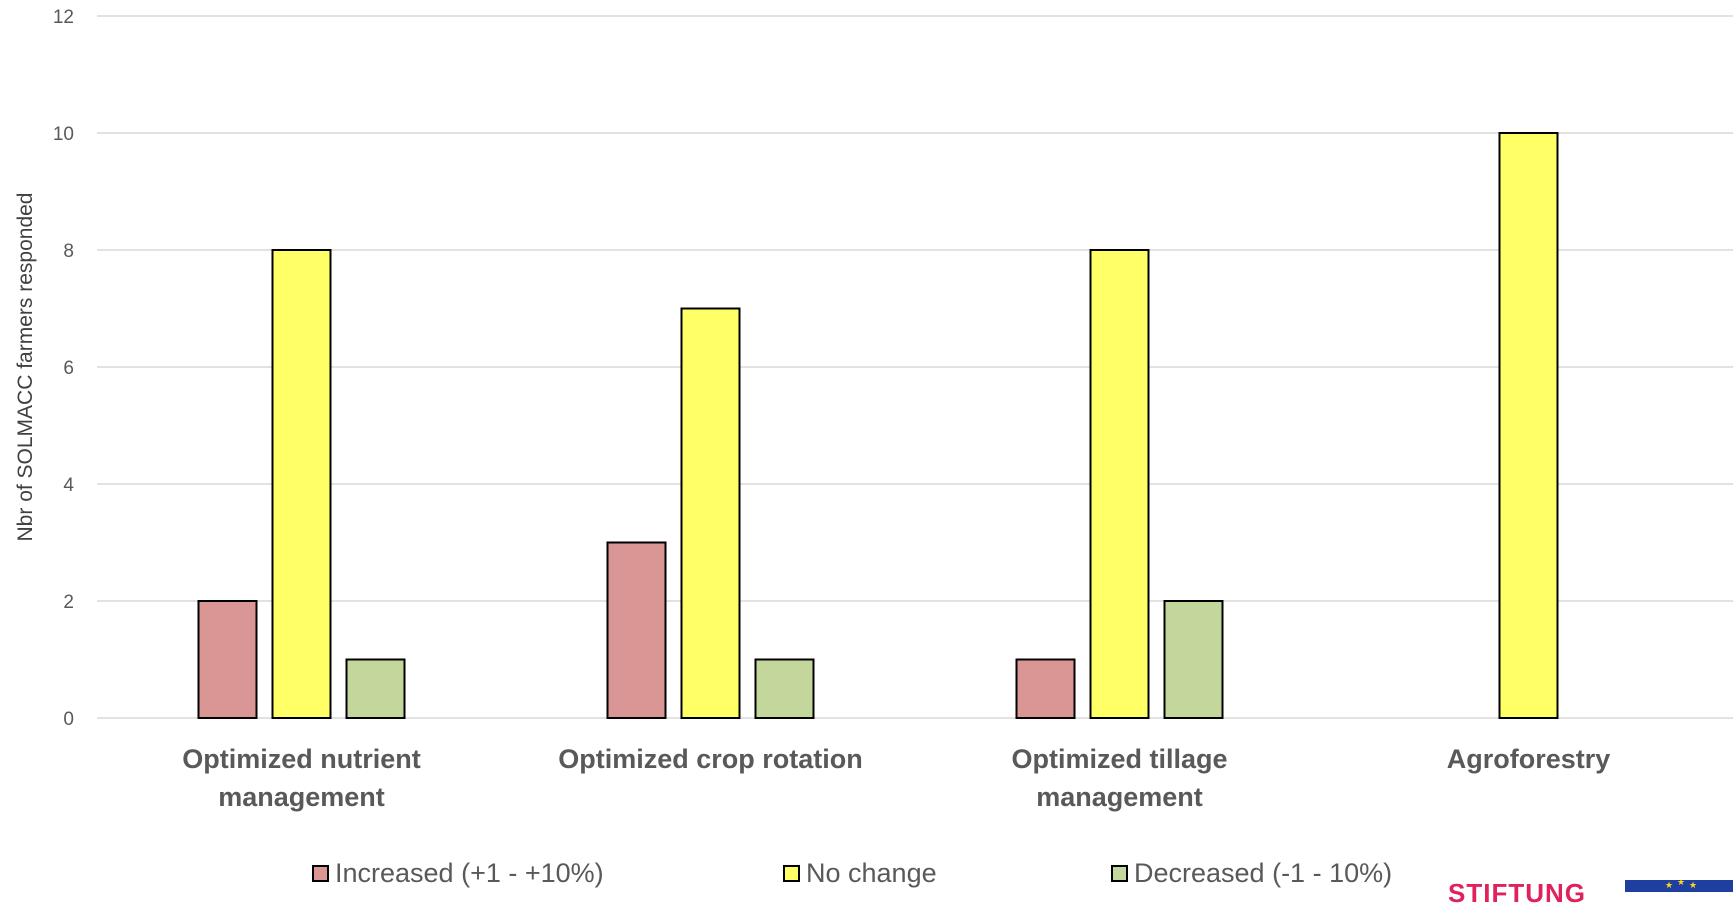  I want to click on legend-swatch-decreased, so click(1119, 873).